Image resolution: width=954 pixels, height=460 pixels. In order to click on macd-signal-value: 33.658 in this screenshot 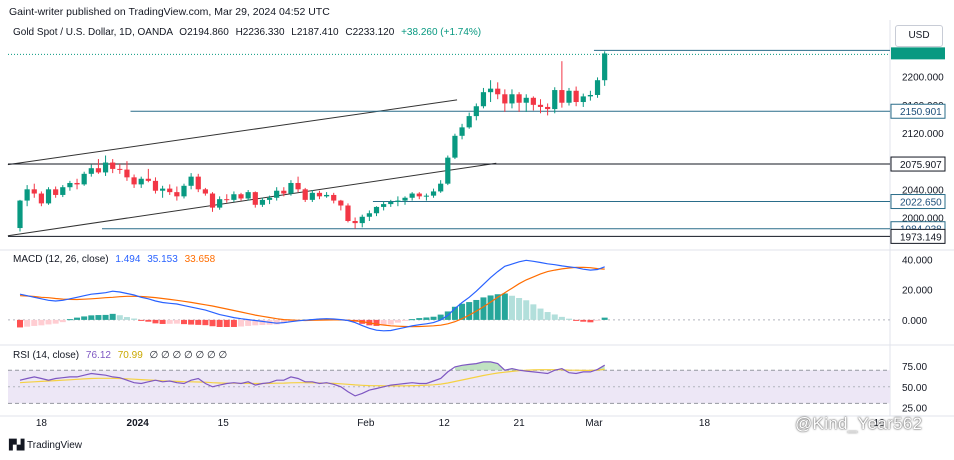, I will do `click(200, 259)`.